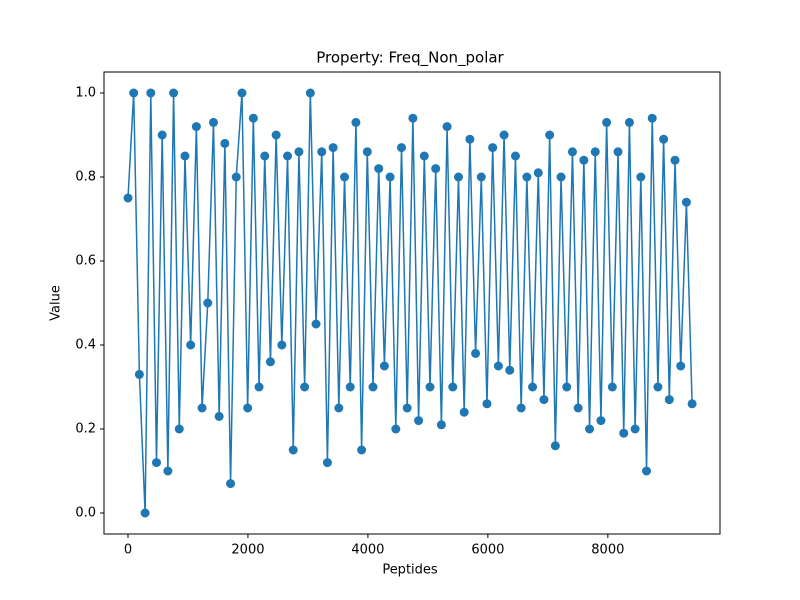  I want to click on y-tick-label: 1.0, so click(85, 93).